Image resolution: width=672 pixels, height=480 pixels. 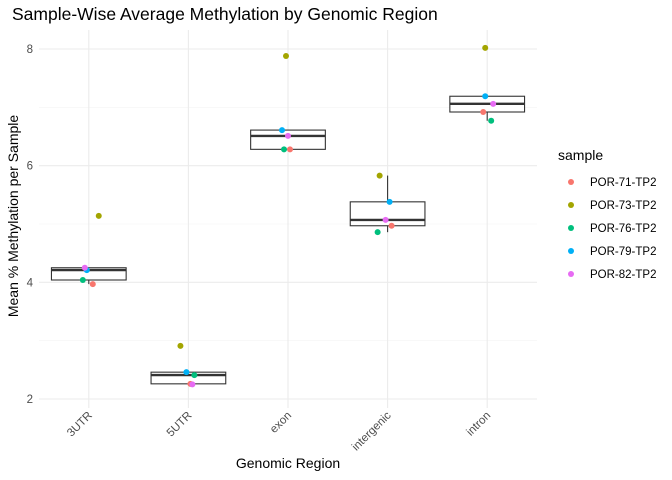 I want to click on point-POR-73-TP2-intergenic, so click(x=379, y=175).